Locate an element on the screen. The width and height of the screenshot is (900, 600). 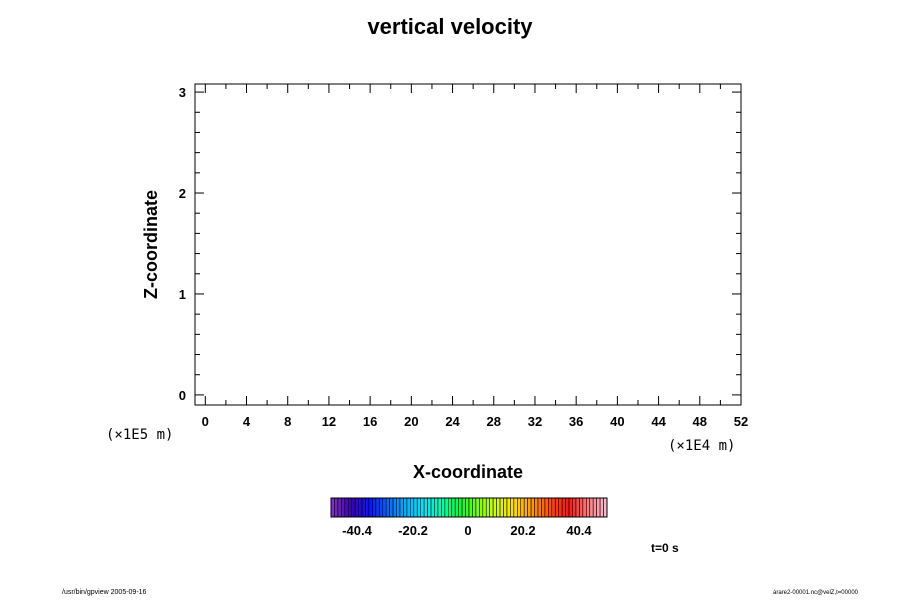
colorbar-tick-label: 40.4 is located at coordinates (579, 530).